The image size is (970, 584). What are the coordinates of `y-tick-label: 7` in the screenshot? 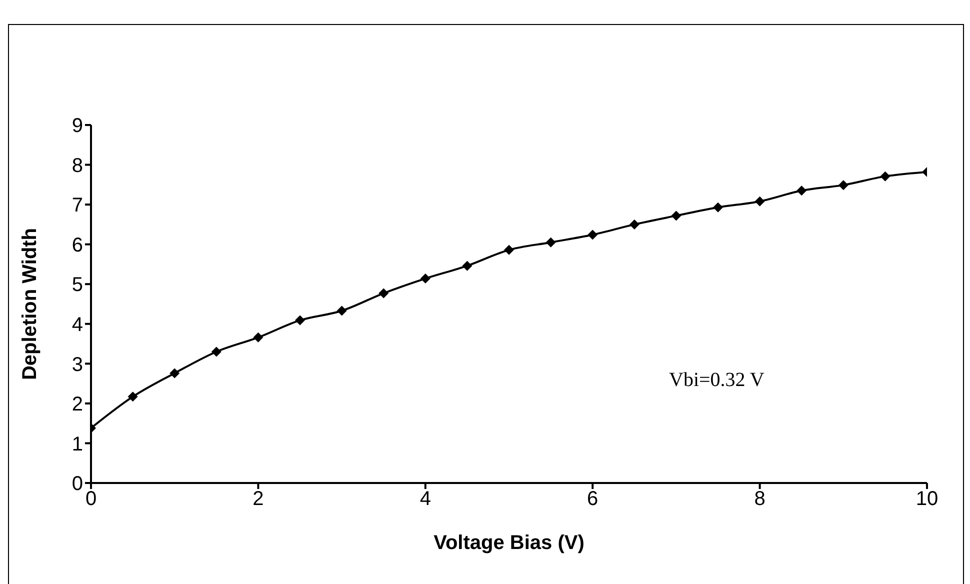 It's located at (77, 205).